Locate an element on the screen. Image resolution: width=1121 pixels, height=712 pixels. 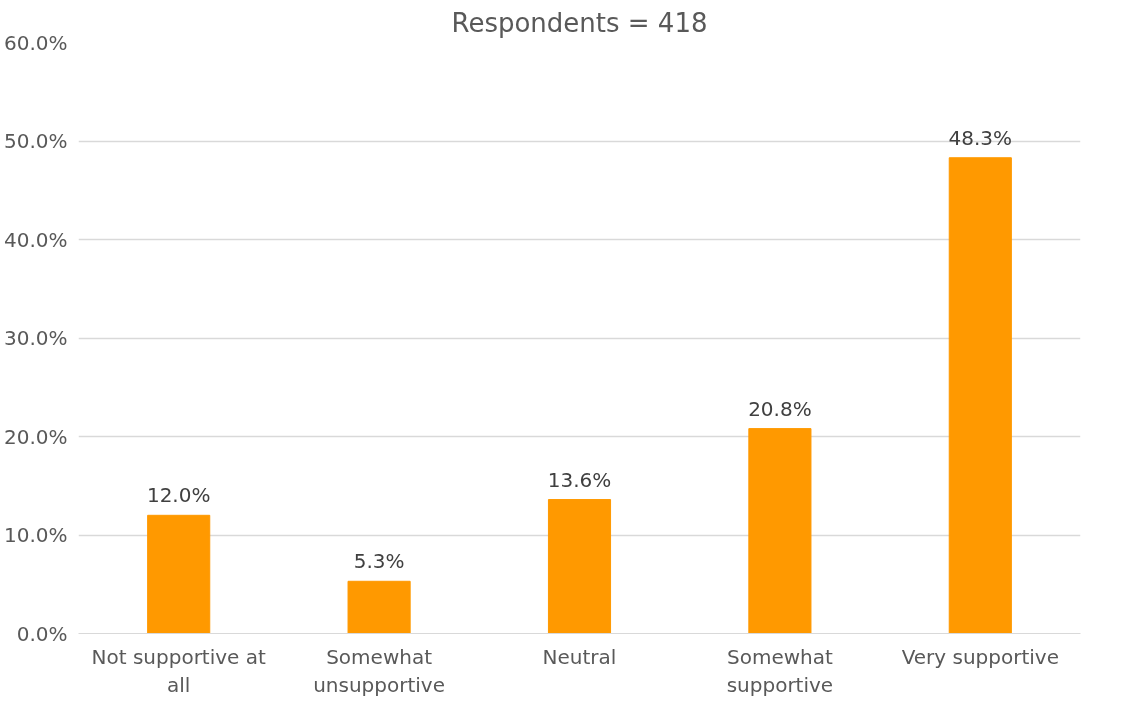
x-tick-label: Somewhat unsupportive is located at coordinates (379, 671).